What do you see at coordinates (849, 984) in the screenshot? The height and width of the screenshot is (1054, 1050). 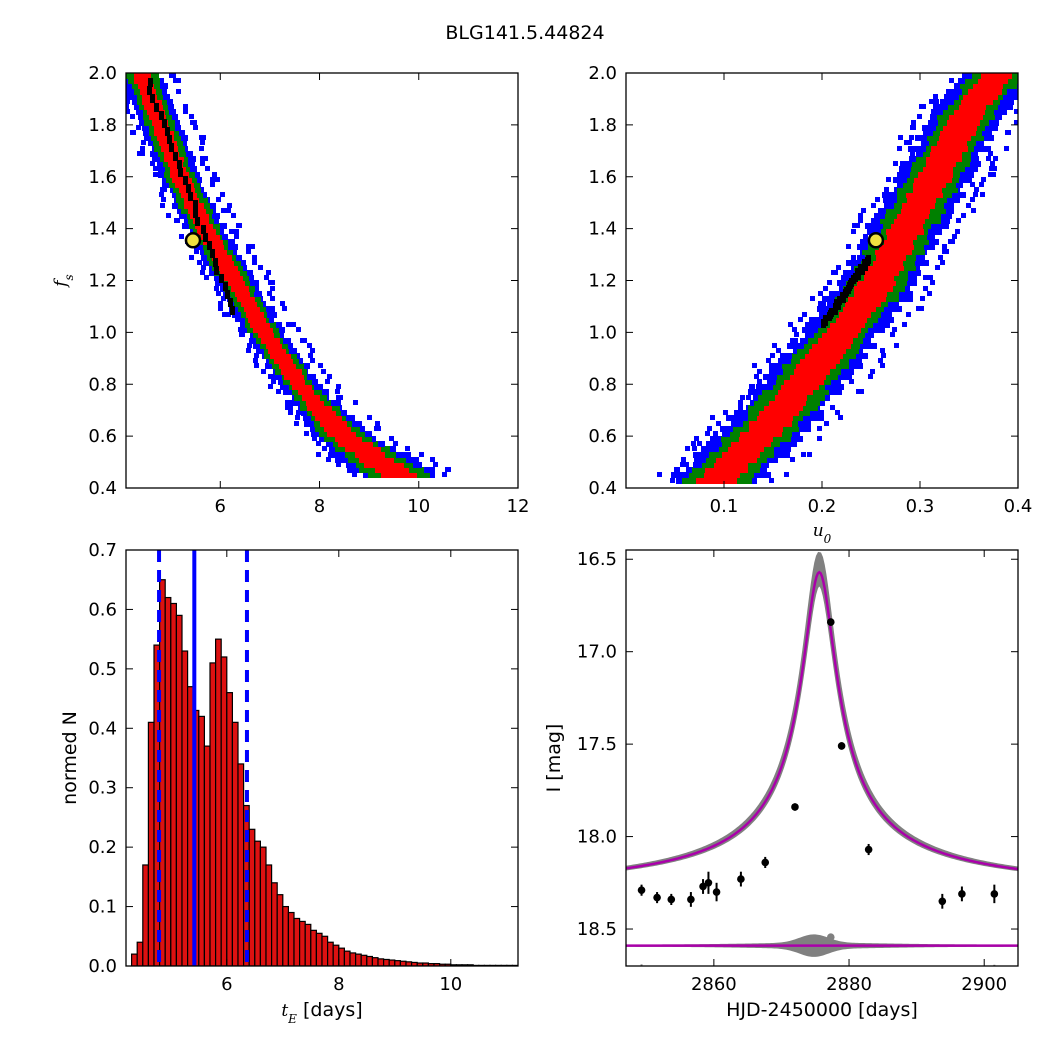 I see `br-xtick-label: 2880` at bounding box center [849, 984].